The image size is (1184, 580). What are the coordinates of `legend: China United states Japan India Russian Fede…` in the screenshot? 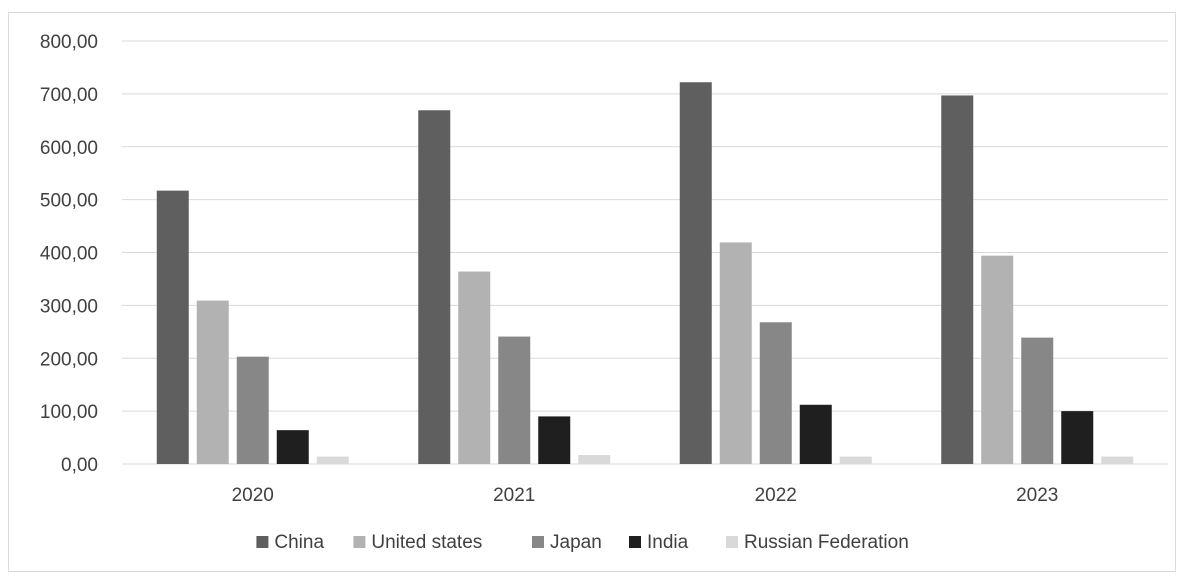 It's located at (582, 542).